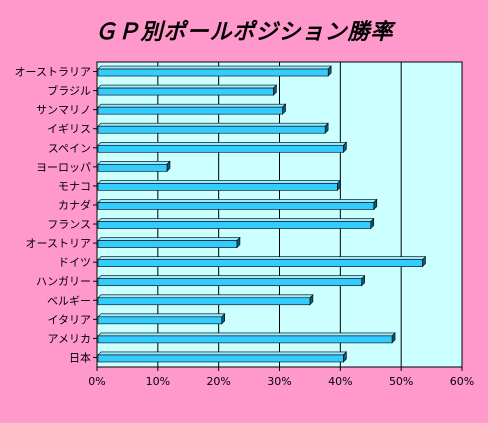 This screenshot has width=488, height=423. Describe the element at coordinates (69, 148) in the screenshot. I see `category-label: スペイン` at that location.